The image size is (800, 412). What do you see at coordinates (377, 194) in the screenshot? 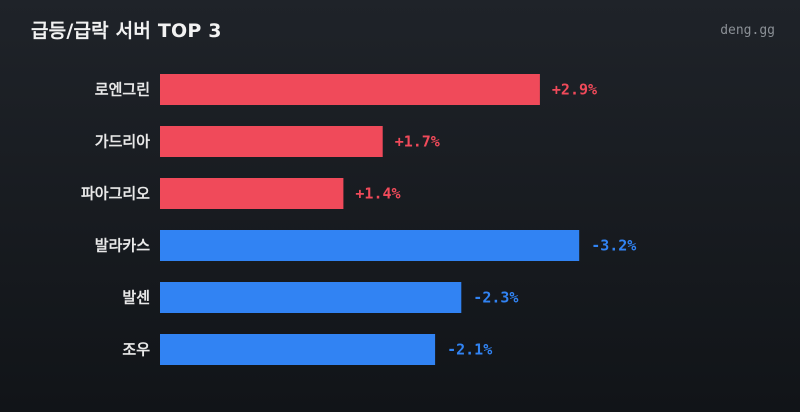
I see `value-label-2: +1.4%` at bounding box center [377, 194].